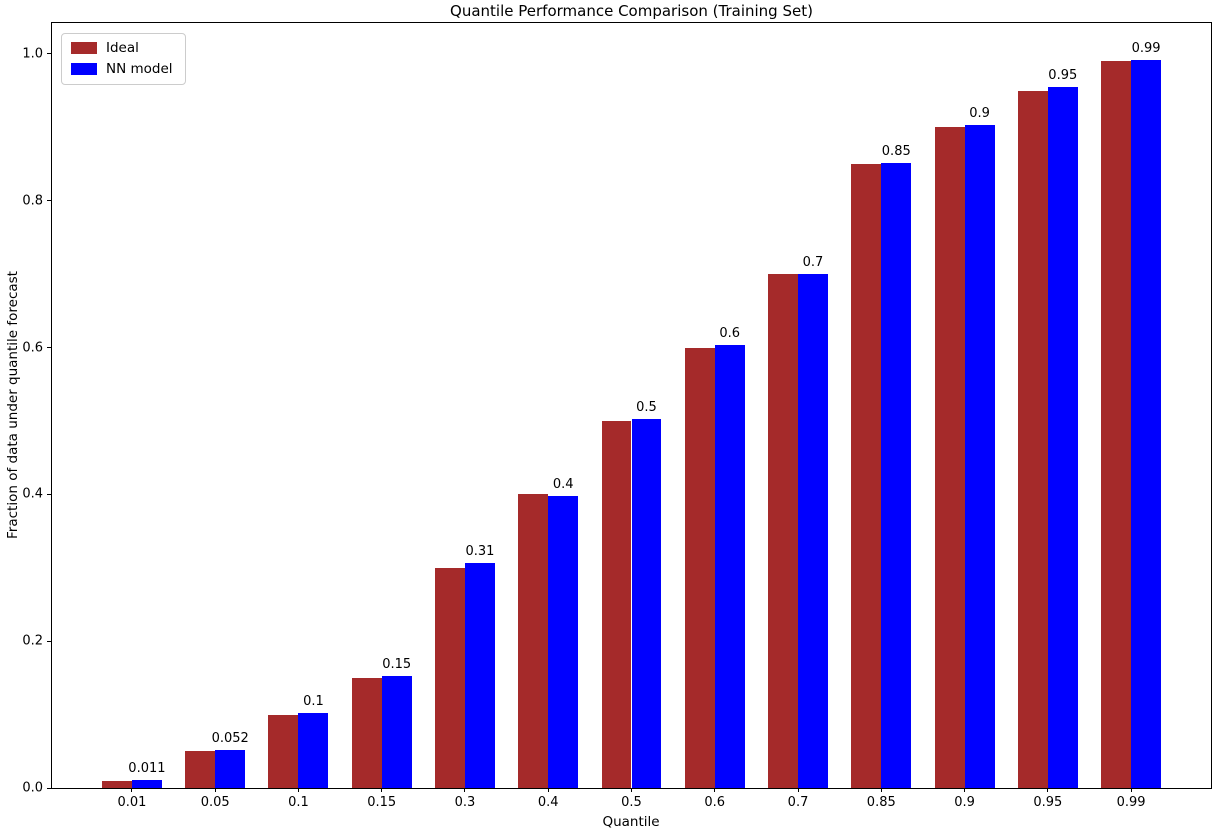 The height and width of the screenshot is (835, 1213). Describe the element at coordinates (1063, 75) in the screenshot. I see `bar-value-label: 0.95` at that location.